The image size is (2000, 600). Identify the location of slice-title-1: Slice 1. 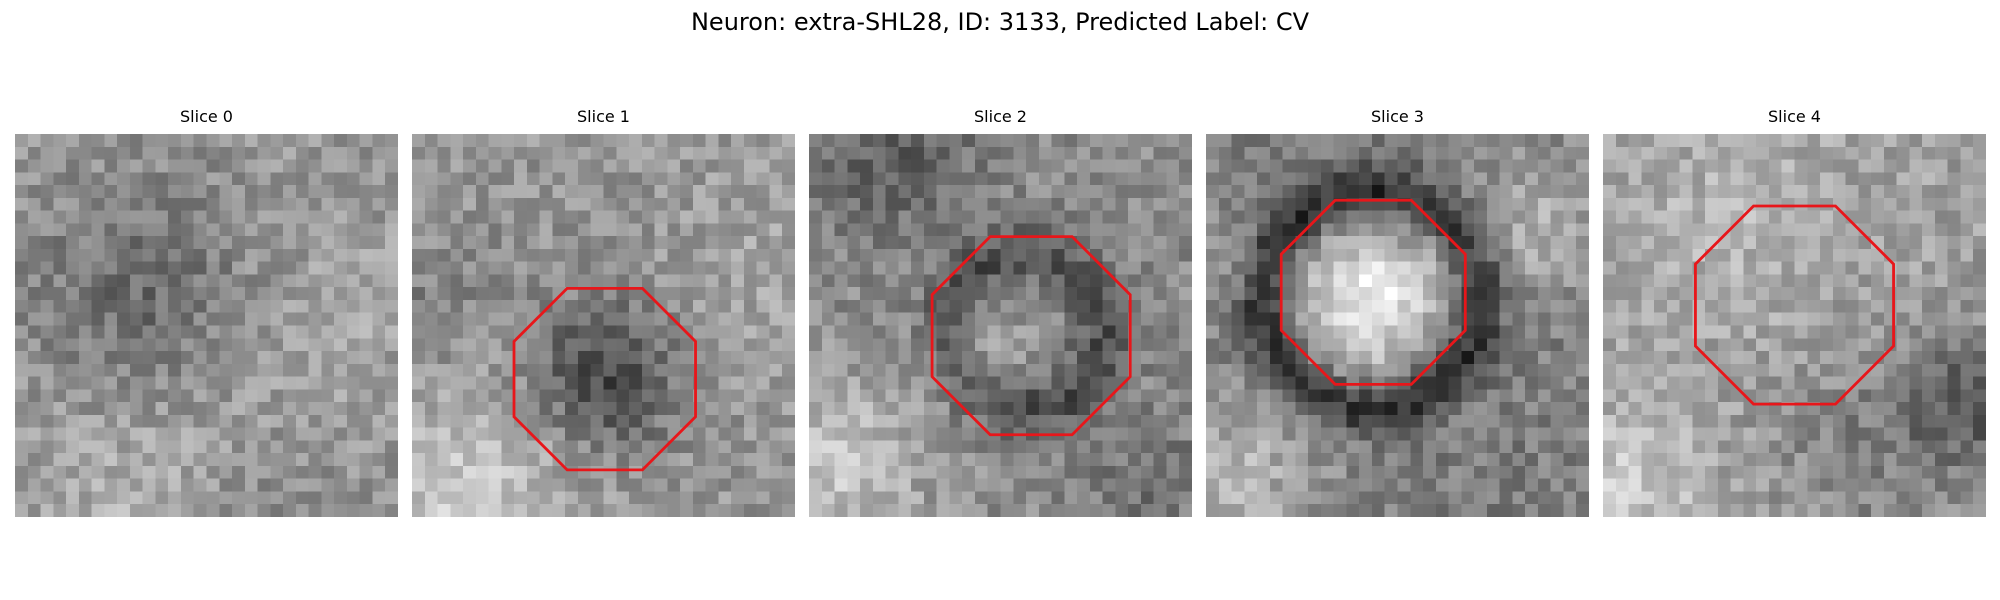
(603, 116).